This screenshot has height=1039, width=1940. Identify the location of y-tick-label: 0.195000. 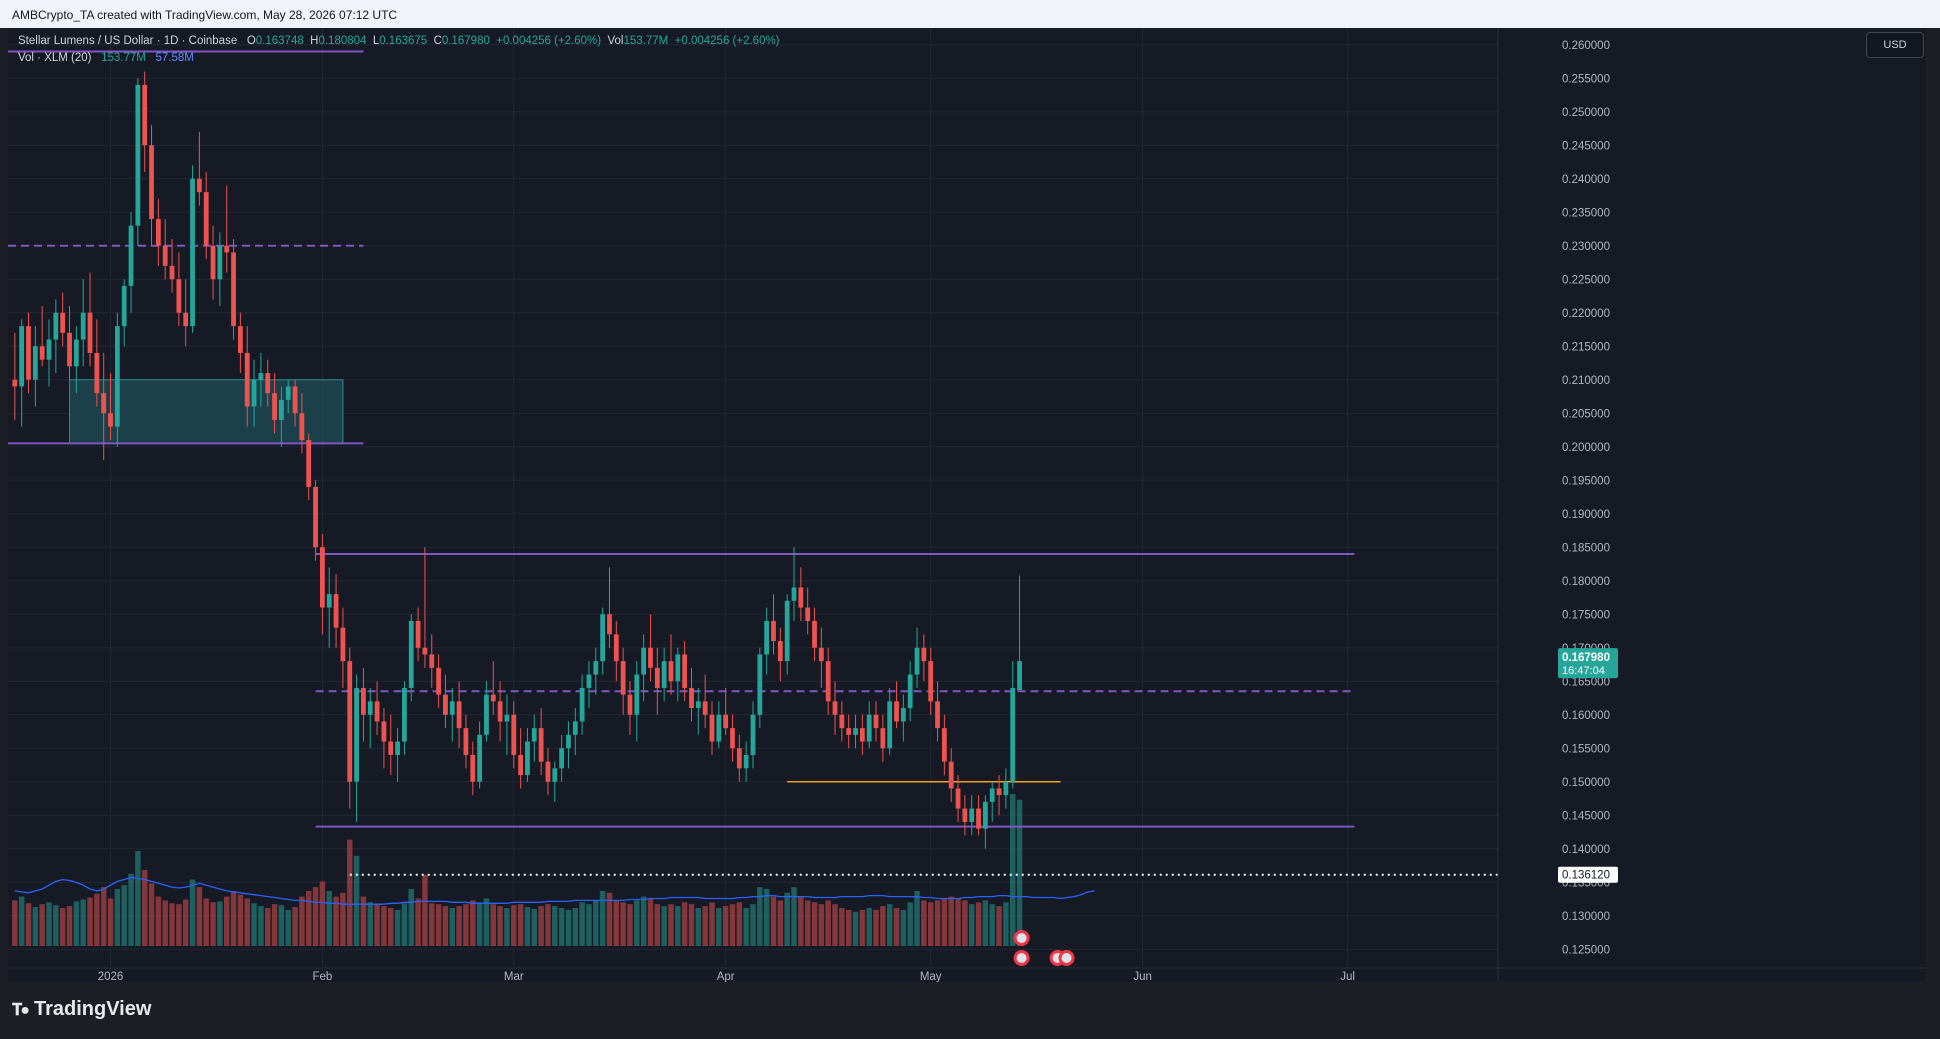
(1586, 481).